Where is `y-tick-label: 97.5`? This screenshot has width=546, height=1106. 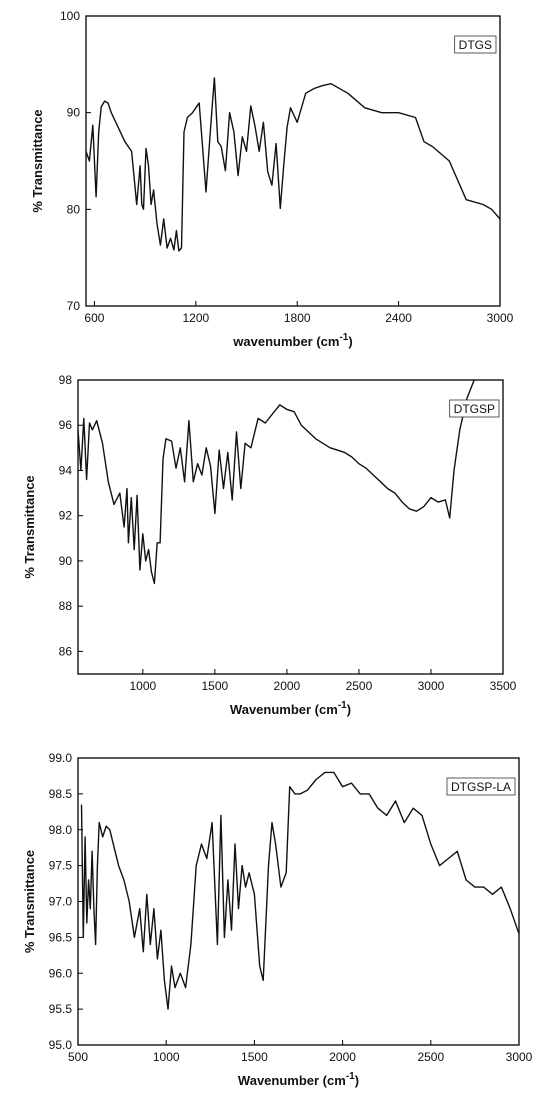 y-tick-label: 97.5 is located at coordinates (61, 866).